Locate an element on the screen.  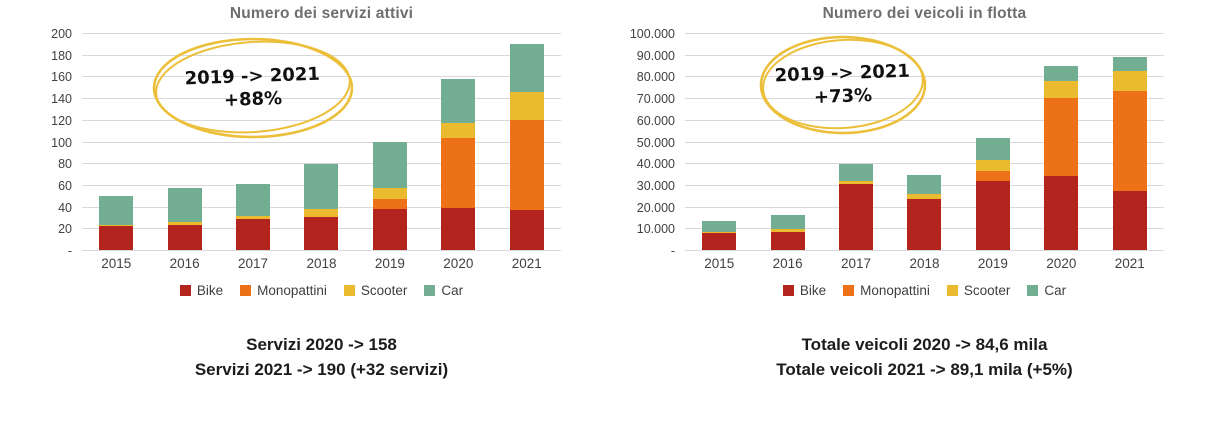
bar-2021 is located at coordinates (1129, 153).